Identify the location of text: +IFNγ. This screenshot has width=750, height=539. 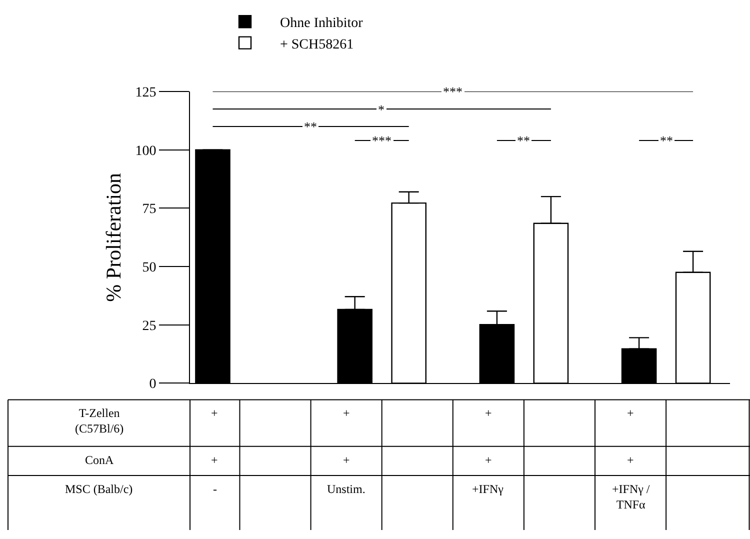
(488, 489).